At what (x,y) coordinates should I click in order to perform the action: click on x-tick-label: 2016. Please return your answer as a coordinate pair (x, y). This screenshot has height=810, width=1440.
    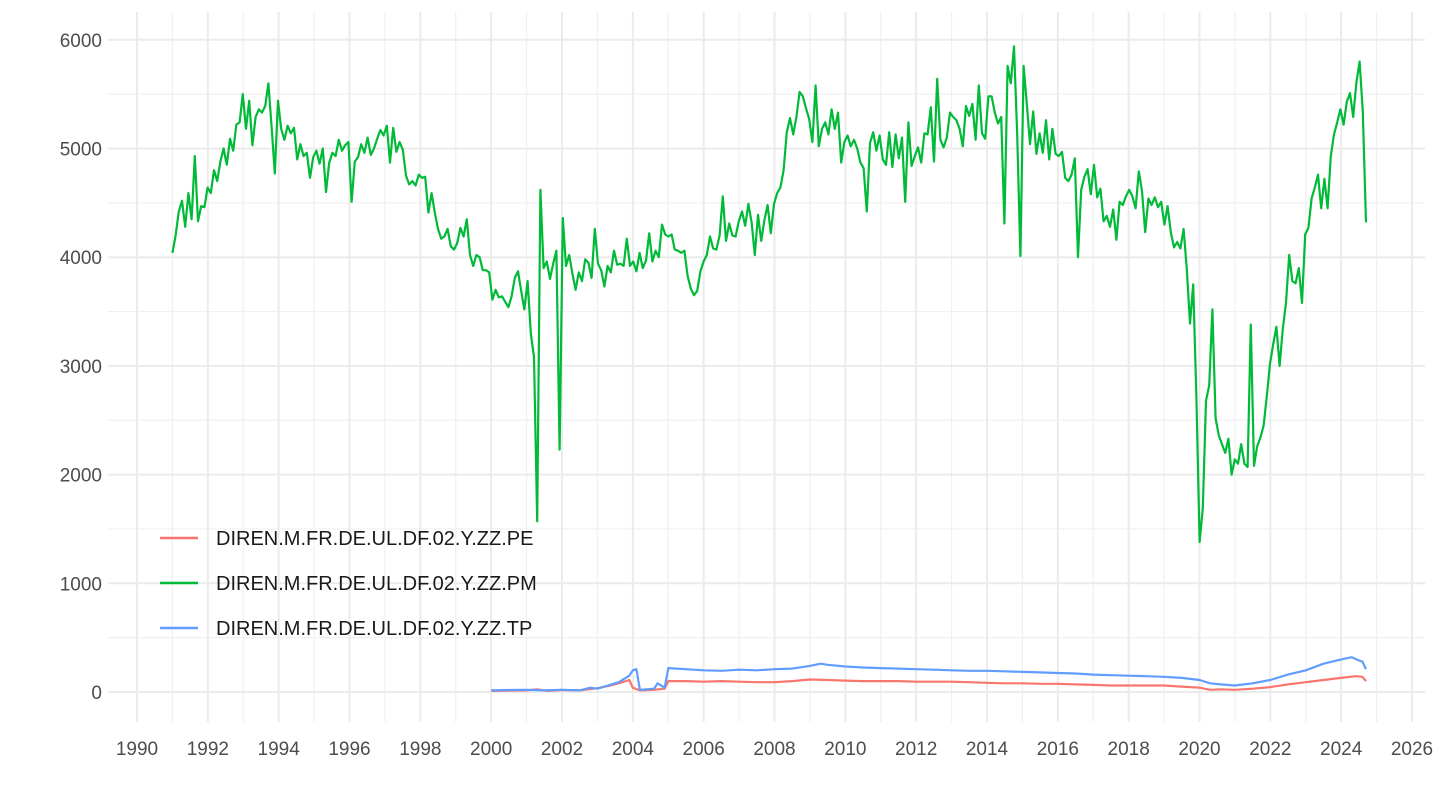
    Looking at the image, I should click on (1058, 749).